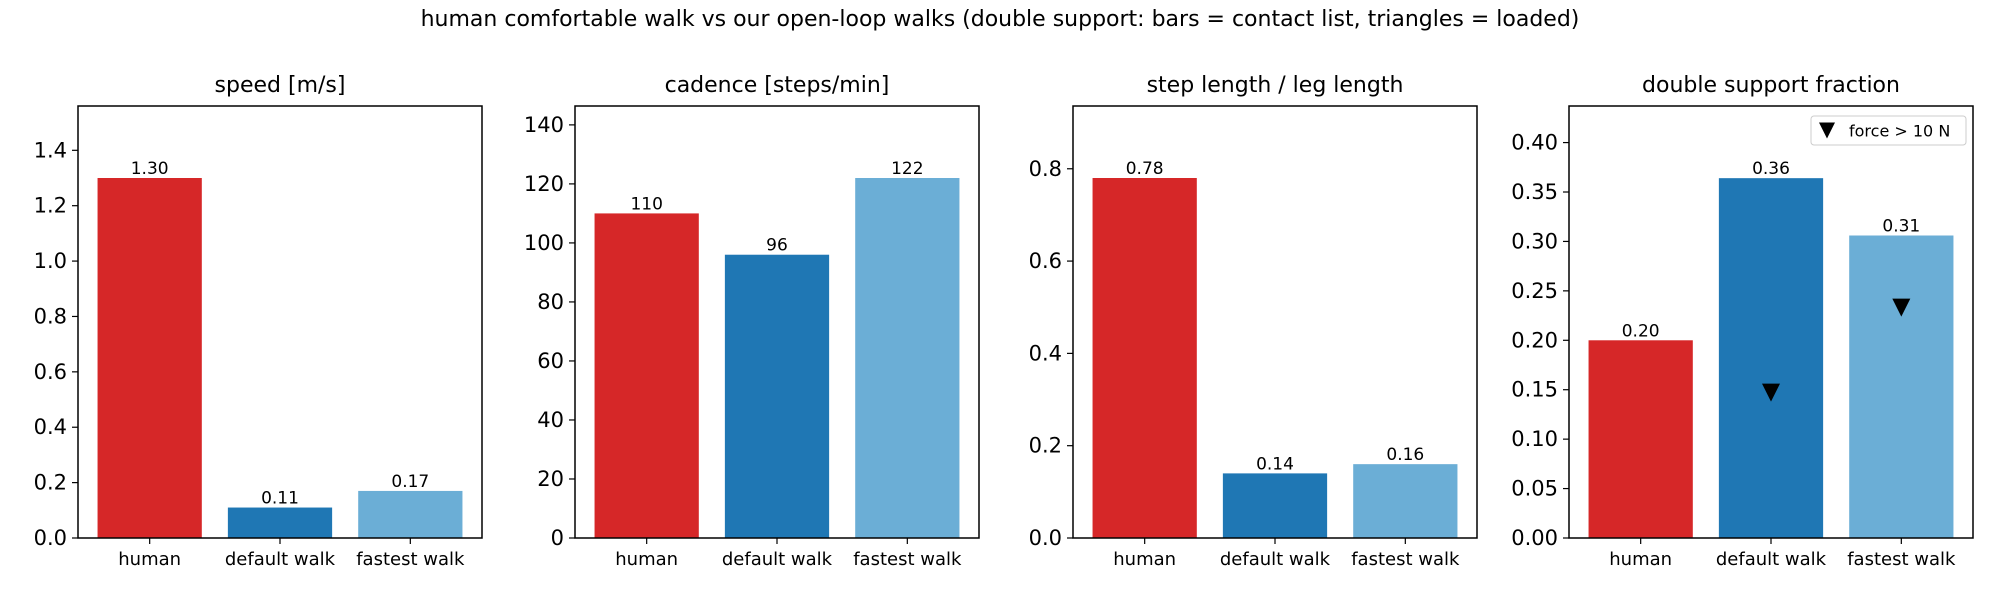 Image resolution: width=2000 pixels, height=600 pixels. I want to click on panel-1-ytick-label: 0.6, so click(50, 372).